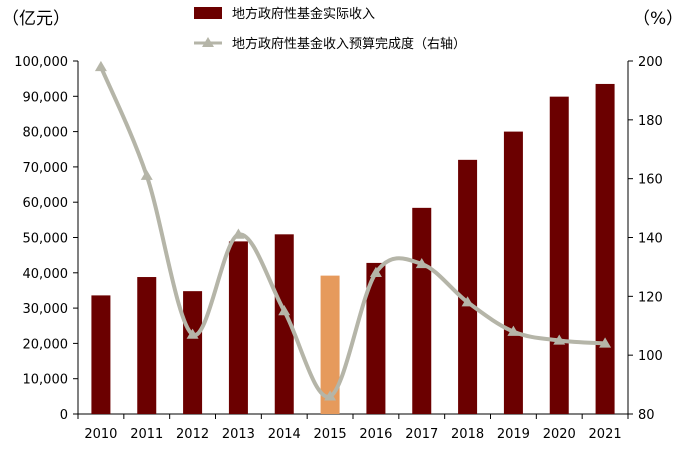 The width and height of the screenshot is (700, 452). Describe the element at coordinates (650, 121) in the screenshot. I see `right-tick-label: 180` at that location.